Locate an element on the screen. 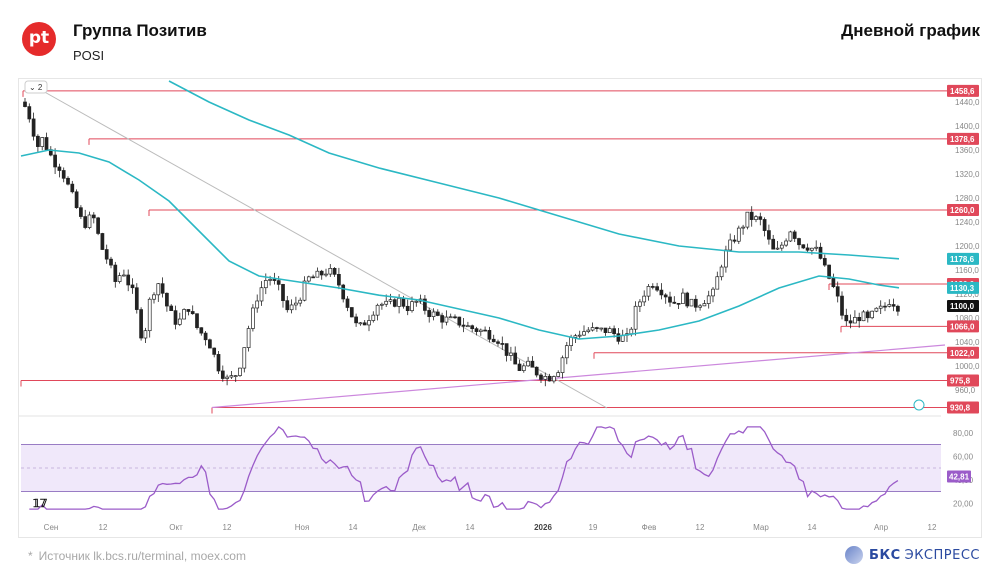 The image size is (1000, 580). last-price-label: 1100,0 is located at coordinates (962, 306).